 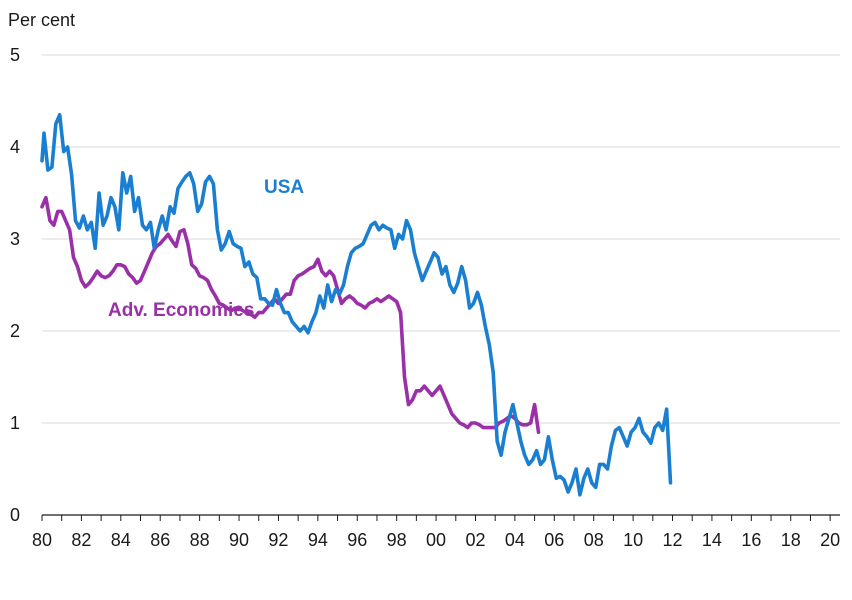 I want to click on x-tick-label: 84, so click(x=121, y=540).